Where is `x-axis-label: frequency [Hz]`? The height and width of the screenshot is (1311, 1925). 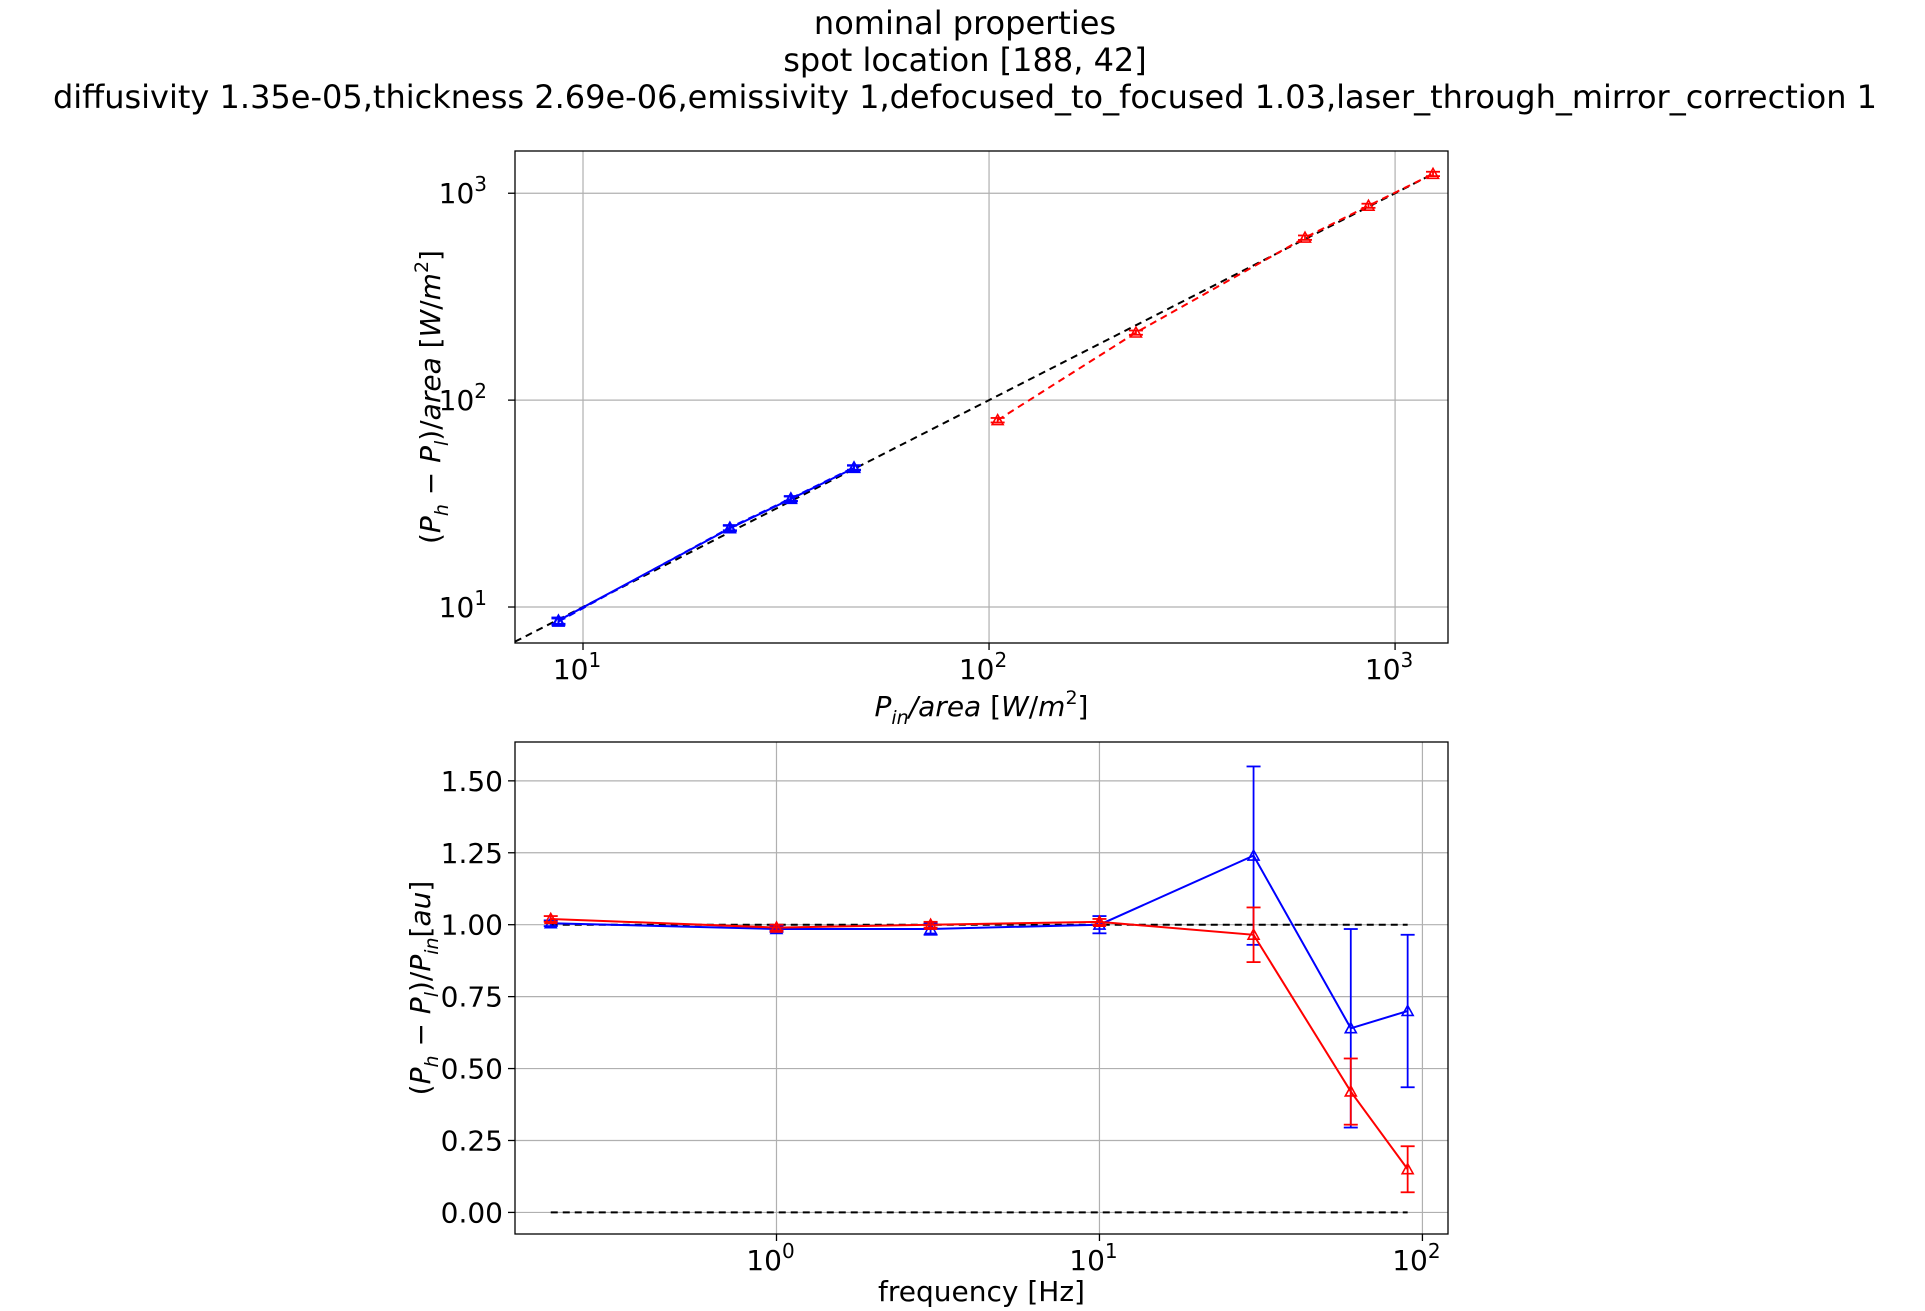
x-axis-label: frequency [Hz] is located at coordinates (981, 1291).